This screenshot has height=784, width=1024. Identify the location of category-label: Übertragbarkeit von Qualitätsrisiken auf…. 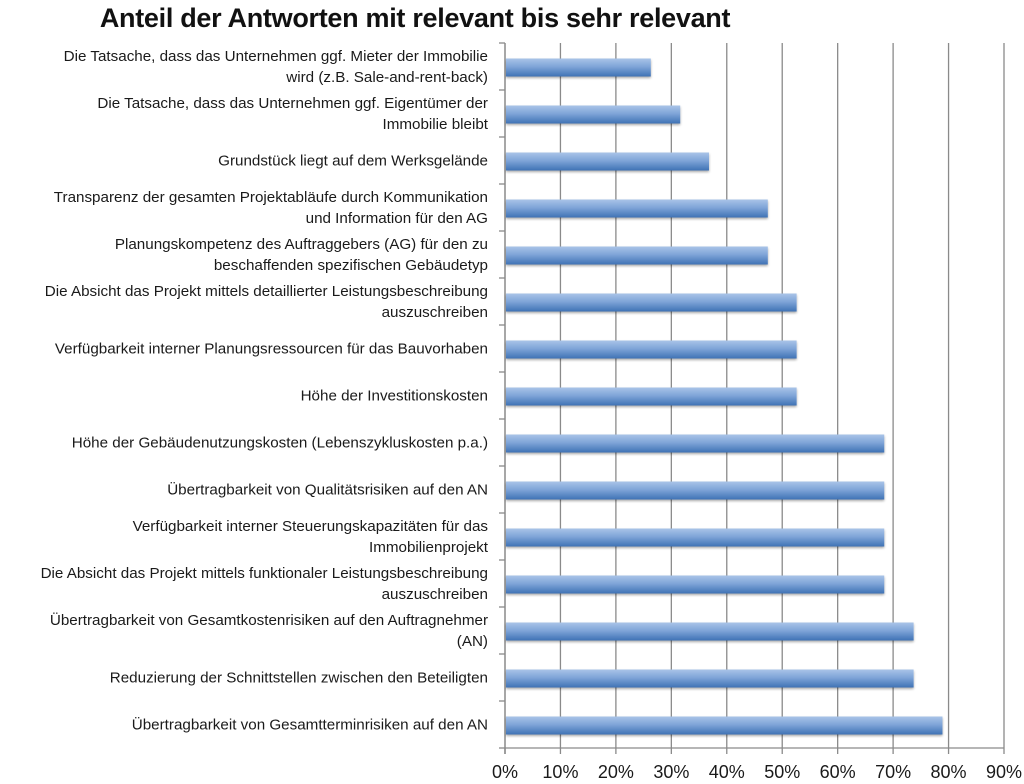
(327, 490).